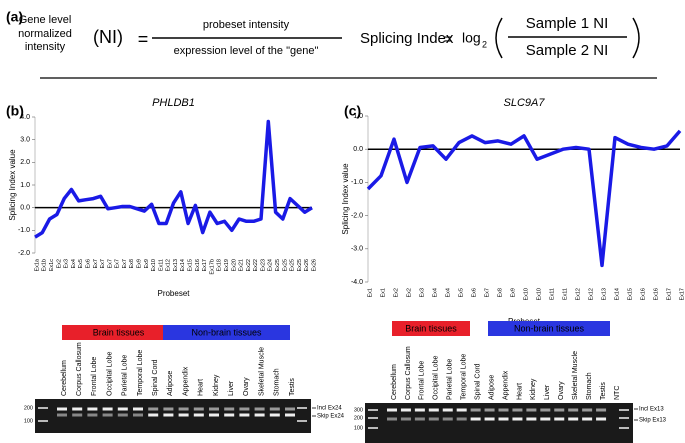  What do you see at coordinates (24, 230) in the screenshot?
I see `y-tick-label: -1.0` at bounding box center [24, 230].